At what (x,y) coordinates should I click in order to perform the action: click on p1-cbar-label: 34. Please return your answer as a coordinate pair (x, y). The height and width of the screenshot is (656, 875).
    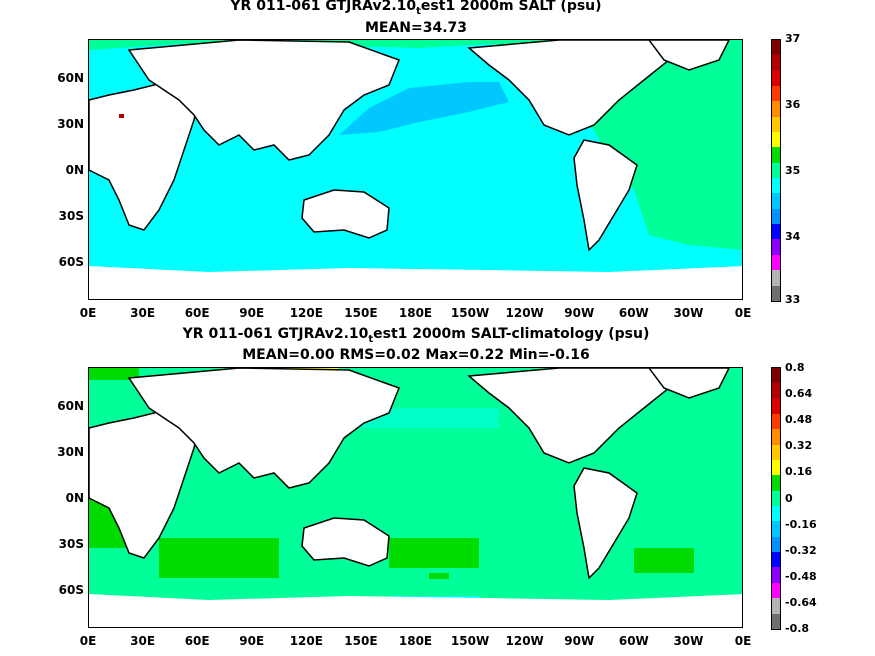
    Looking at the image, I should click on (793, 236).